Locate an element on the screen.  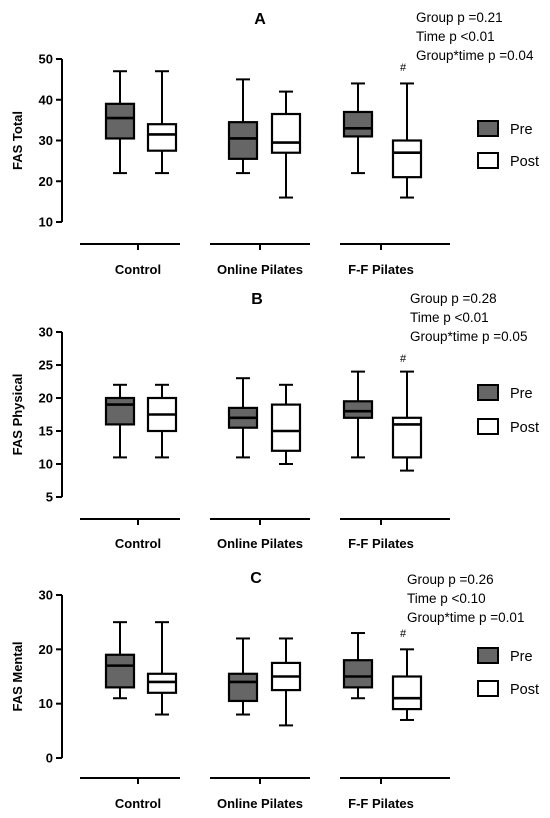
panel-letter: A is located at coordinates (260, 19).